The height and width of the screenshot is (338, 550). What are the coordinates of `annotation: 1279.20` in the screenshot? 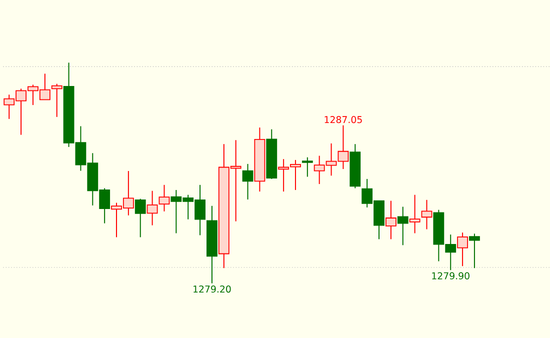 It's located at (212, 289).